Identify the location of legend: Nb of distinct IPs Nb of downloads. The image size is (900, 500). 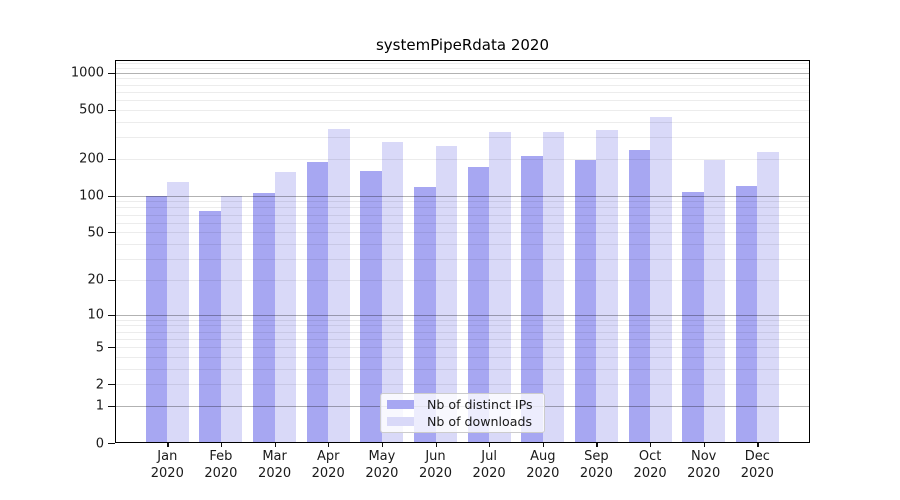
(462, 413).